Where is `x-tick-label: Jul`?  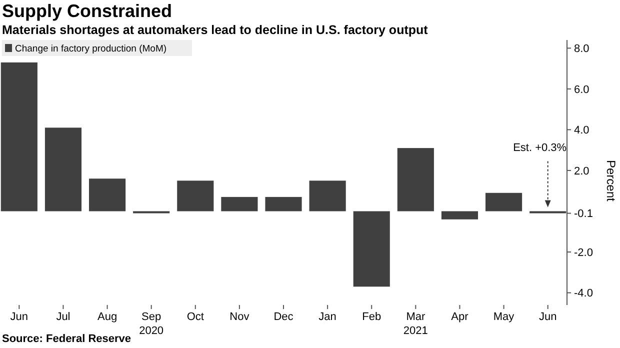 x-tick-label: Jul is located at coordinates (63, 317).